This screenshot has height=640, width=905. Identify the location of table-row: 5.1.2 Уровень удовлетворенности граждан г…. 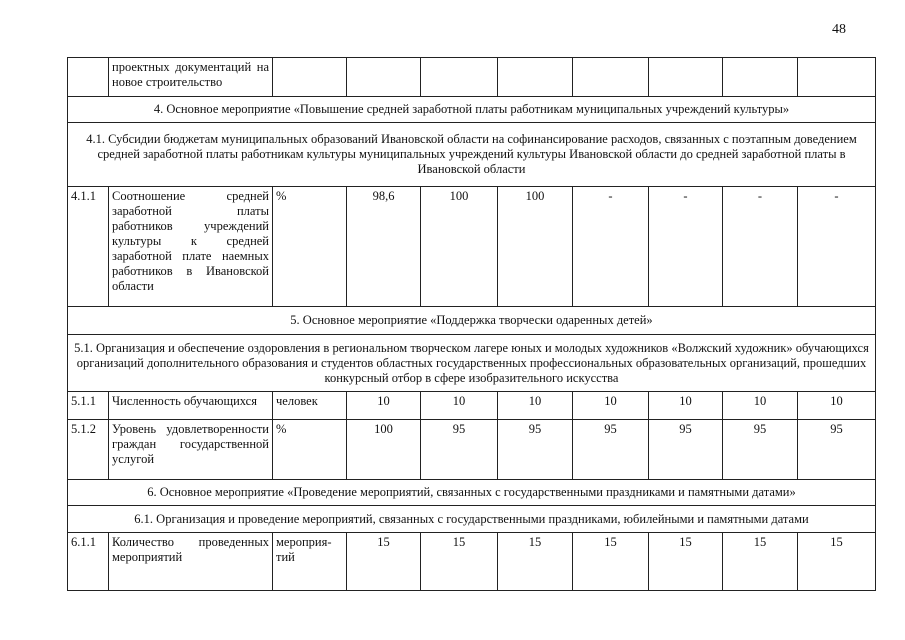
(471, 449).